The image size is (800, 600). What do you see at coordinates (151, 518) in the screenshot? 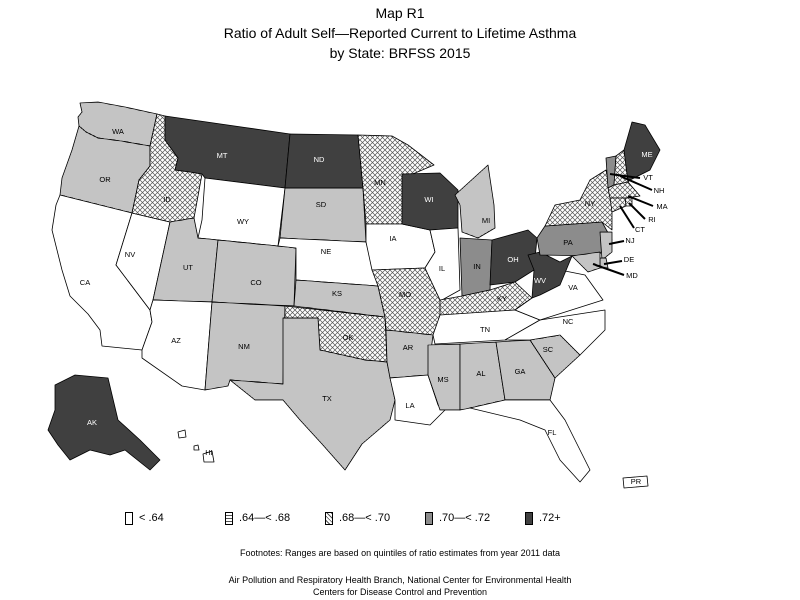
I see `legend-label: < .64` at bounding box center [151, 518].